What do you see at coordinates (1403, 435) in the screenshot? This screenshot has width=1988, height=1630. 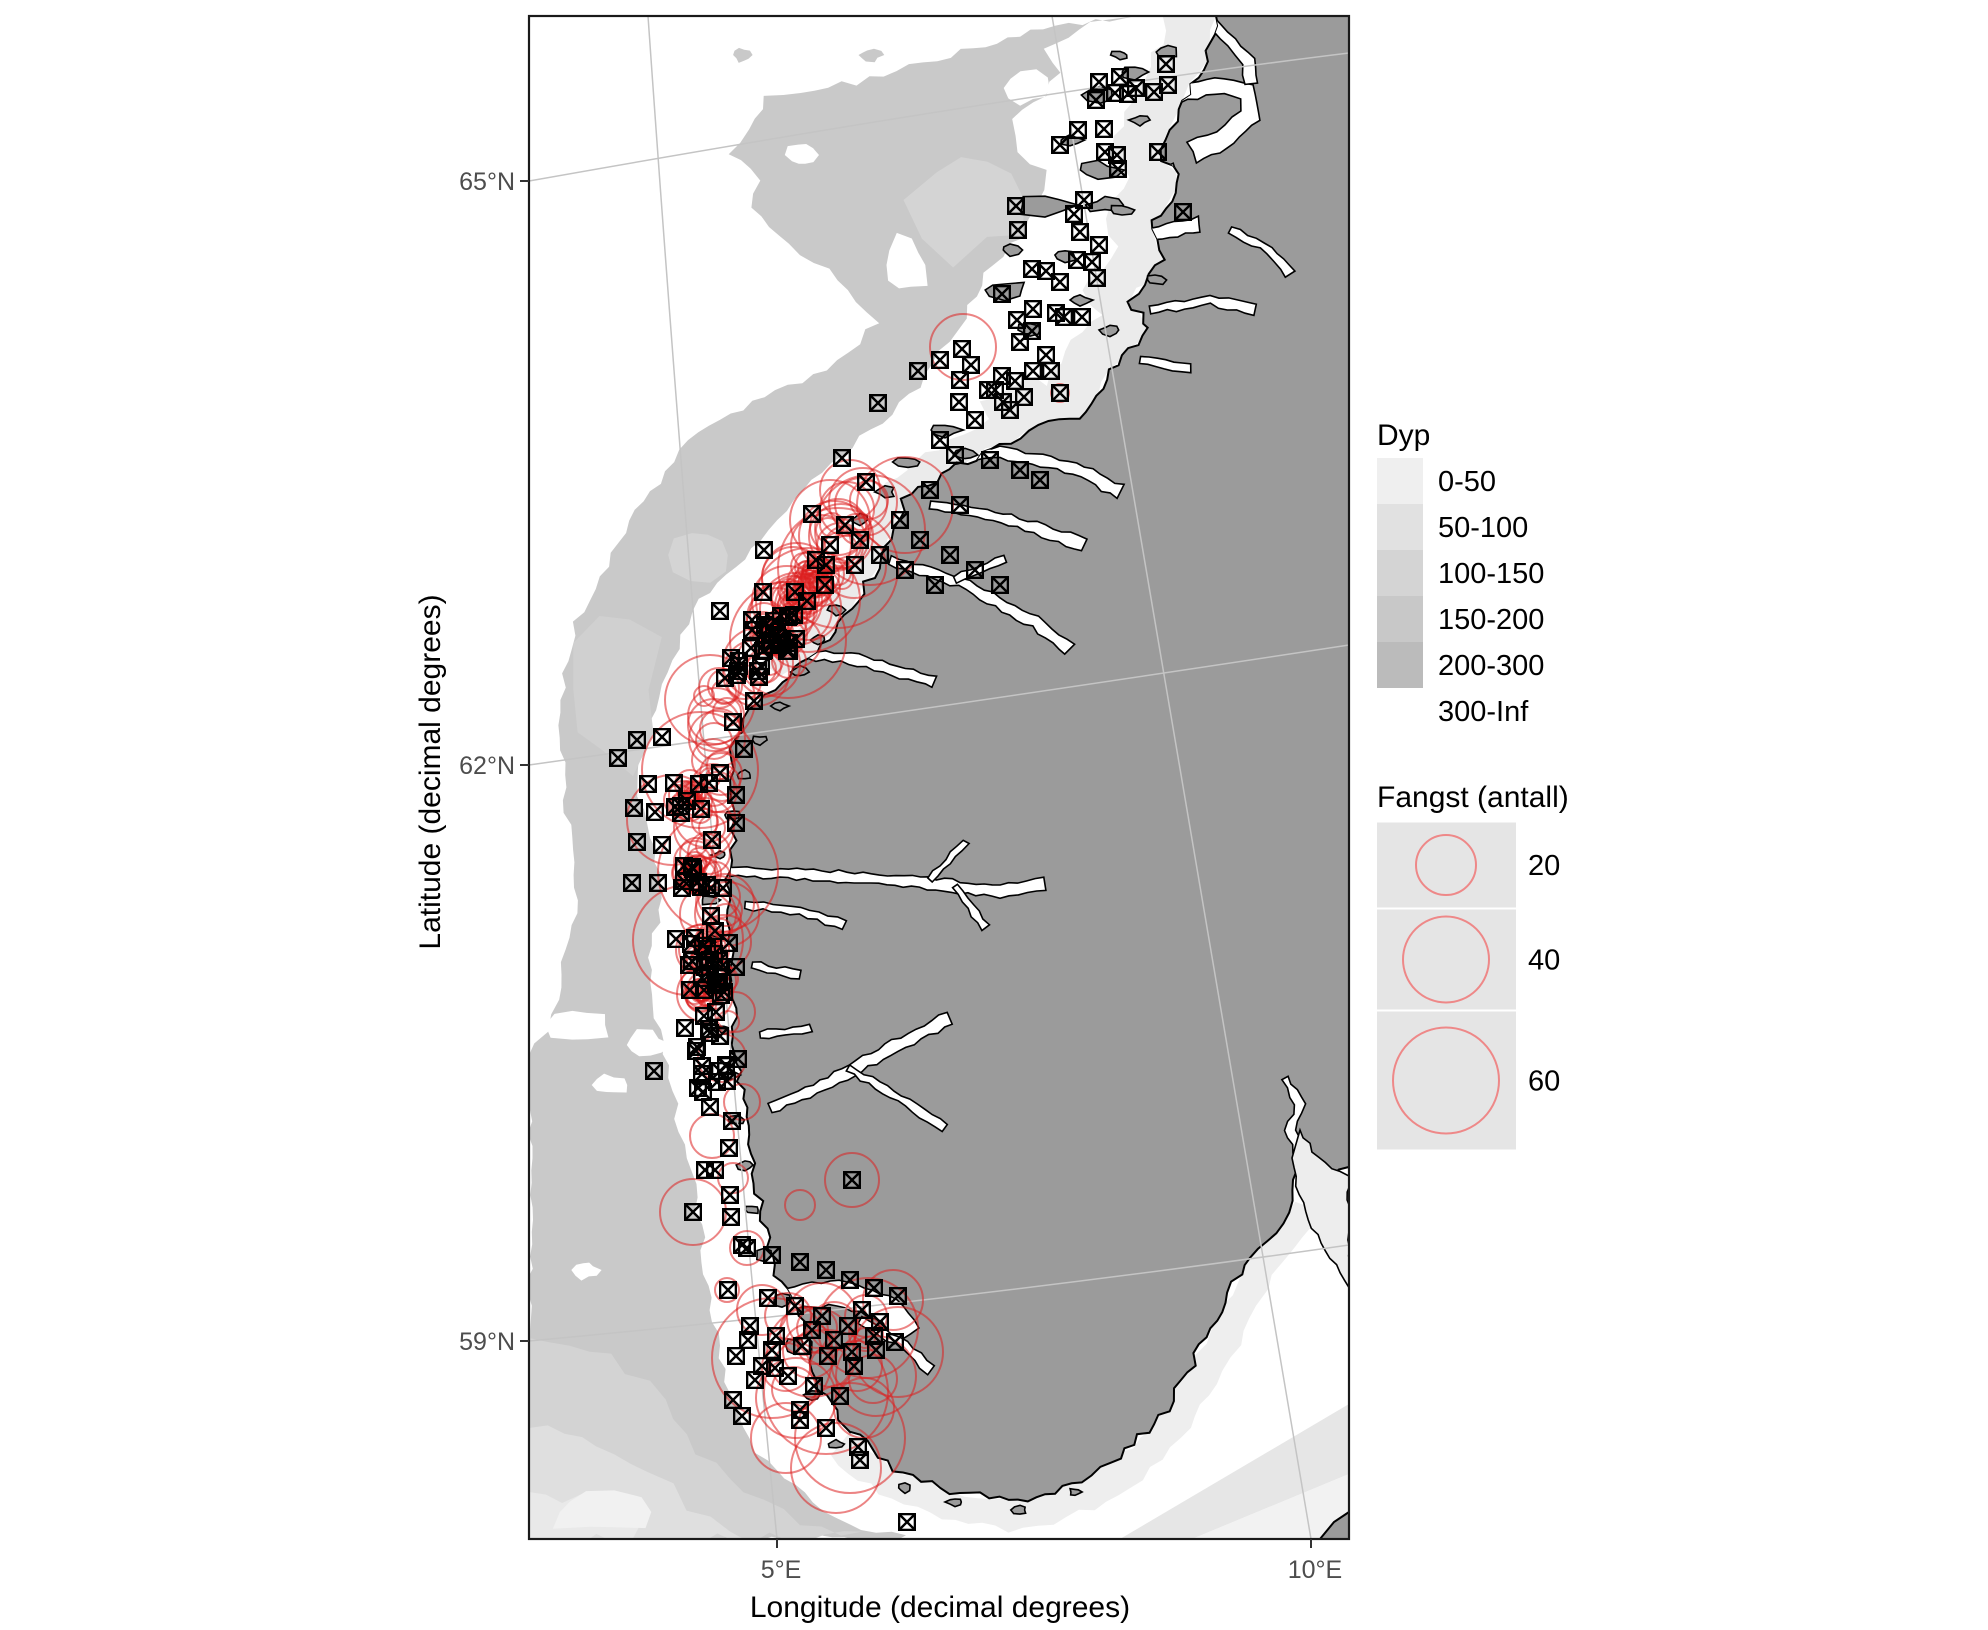 I see `svg-text: Dyp` at bounding box center [1403, 435].